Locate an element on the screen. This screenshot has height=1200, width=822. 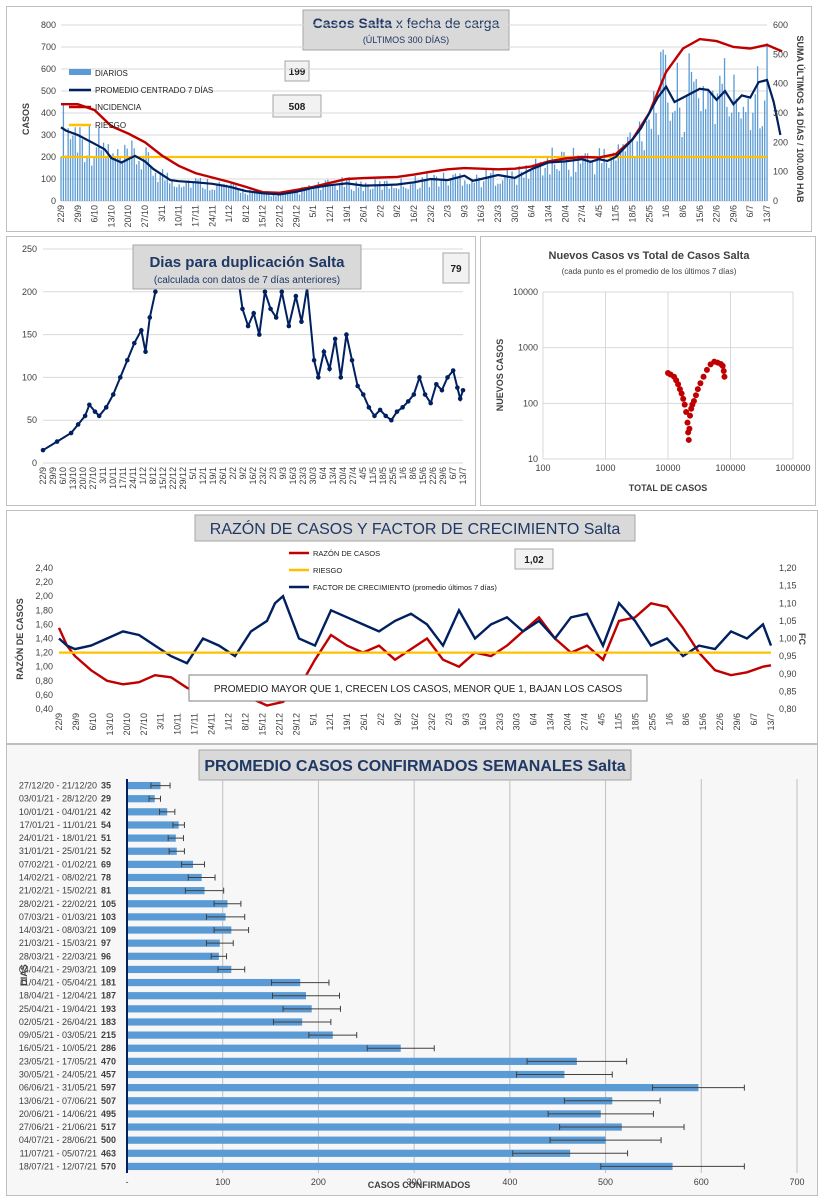
x-tick-label: 13/7 is located at coordinates (767, 214).